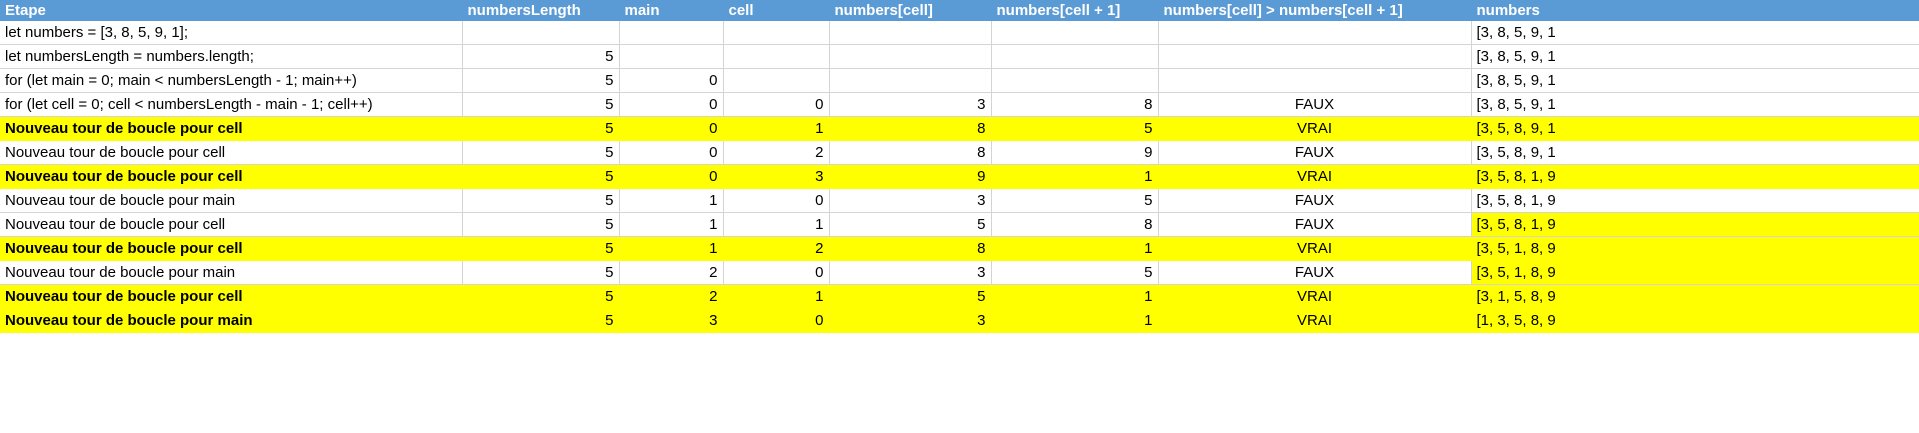  Describe the element at coordinates (1315, 10) in the screenshot. I see `header-comparison: numbers[cell] > numbers[cell + 1]` at that location.